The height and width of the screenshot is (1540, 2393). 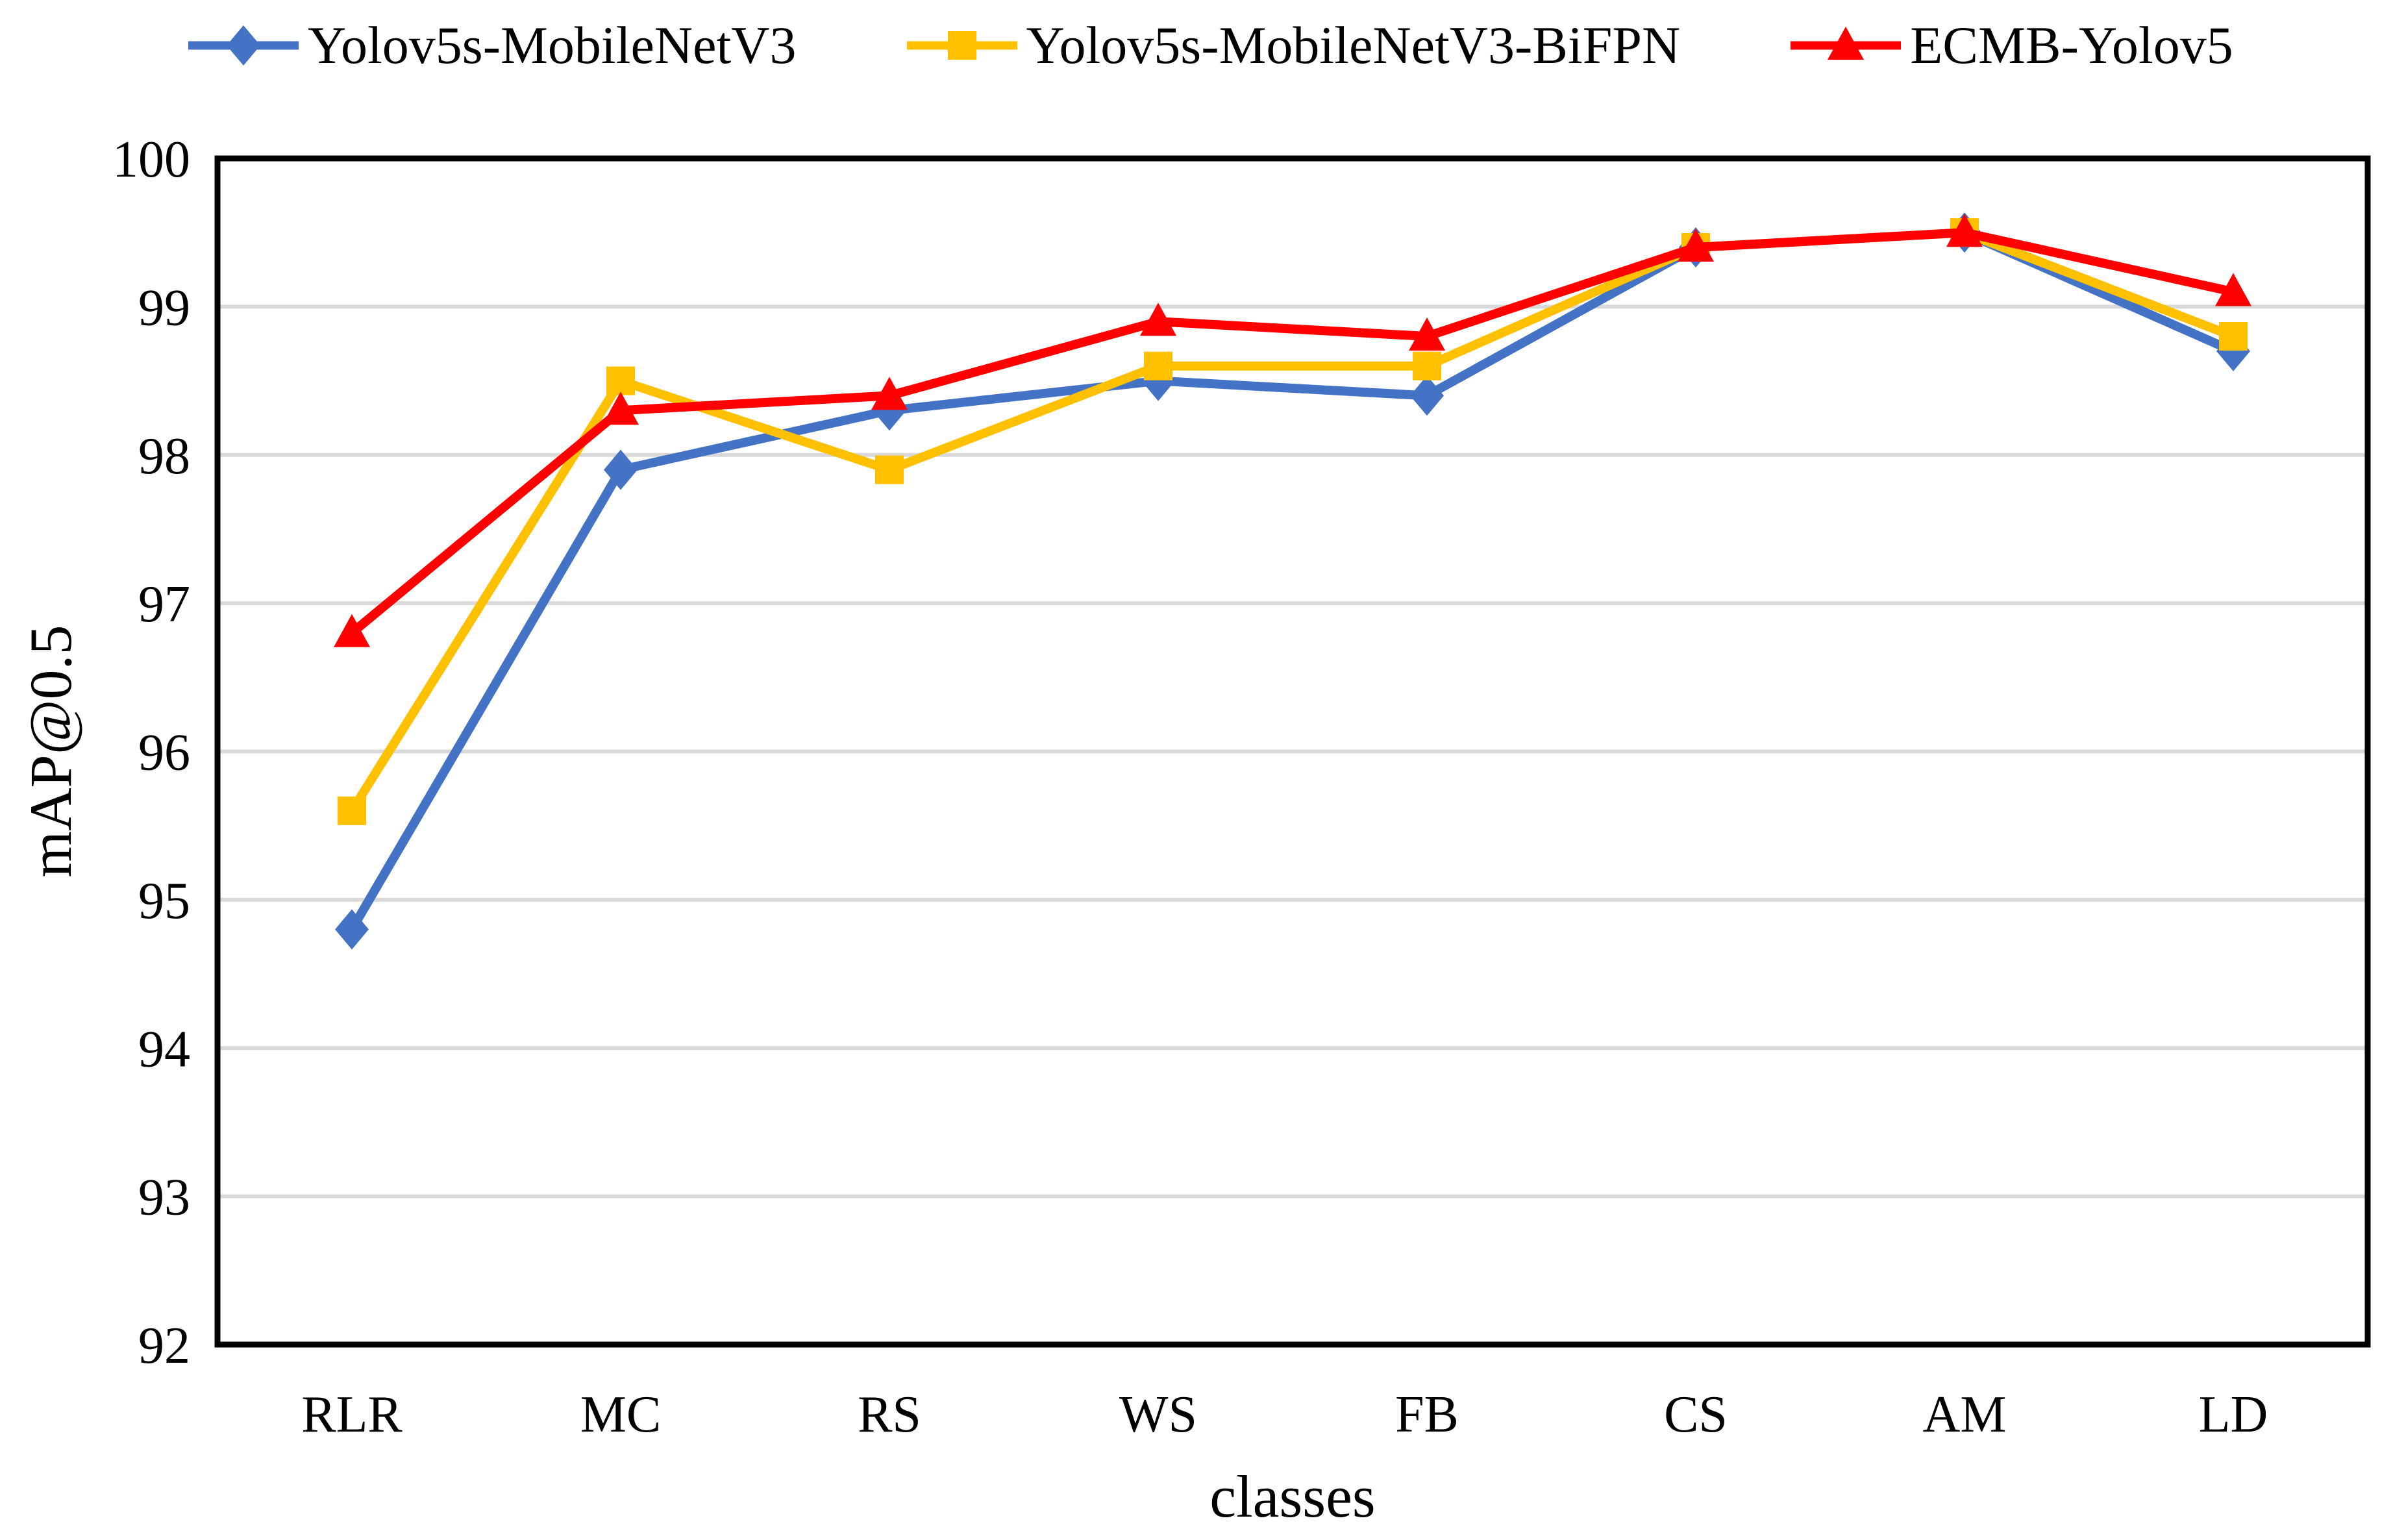 I want to click on y-tick-label: 94, so click(x=164, y=1049).